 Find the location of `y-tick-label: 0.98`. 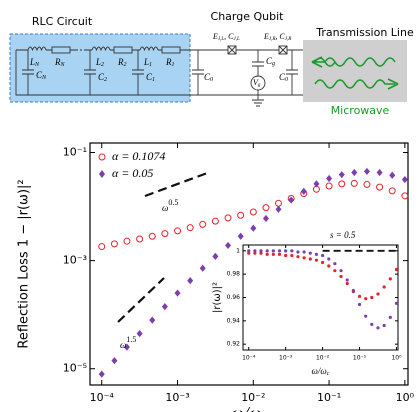

y-tick-label: 0.98 is located at coordinates (234, 274).